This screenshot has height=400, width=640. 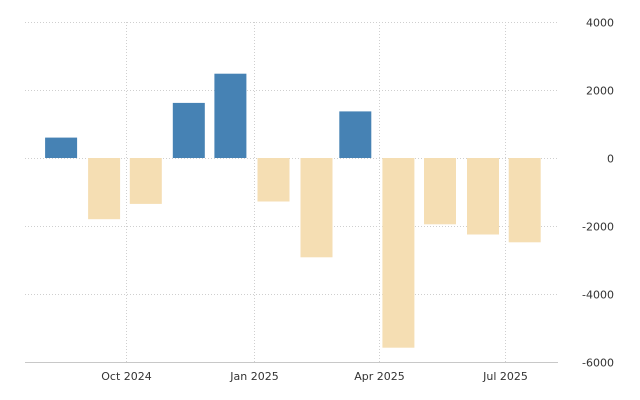 I want to click on x-tick-label: Oct 2024, so click(x=126, y=376).